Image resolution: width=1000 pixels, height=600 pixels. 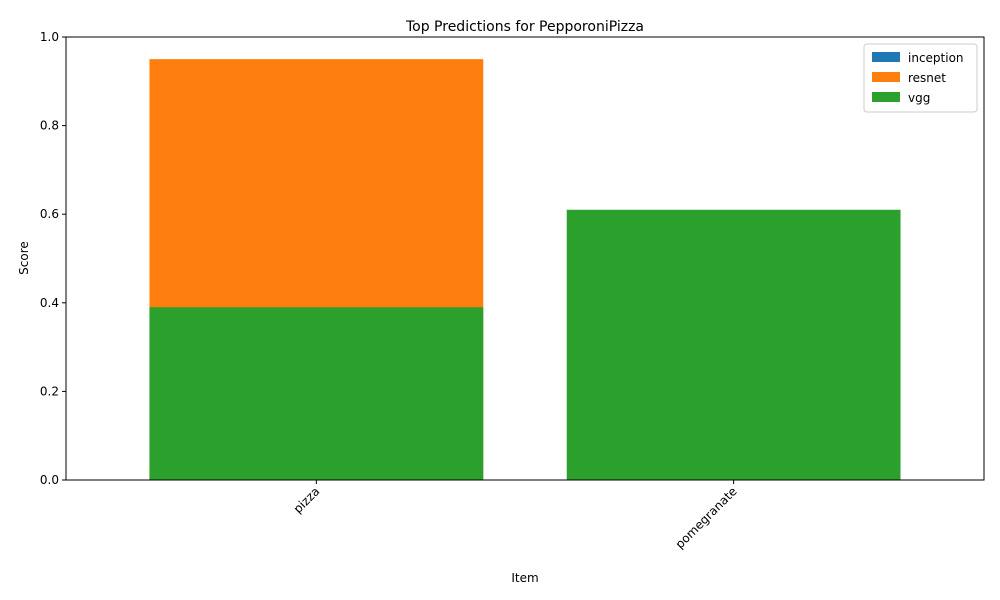 I want to click on y-tick-label: 1.0, so click(x=49, y=37).